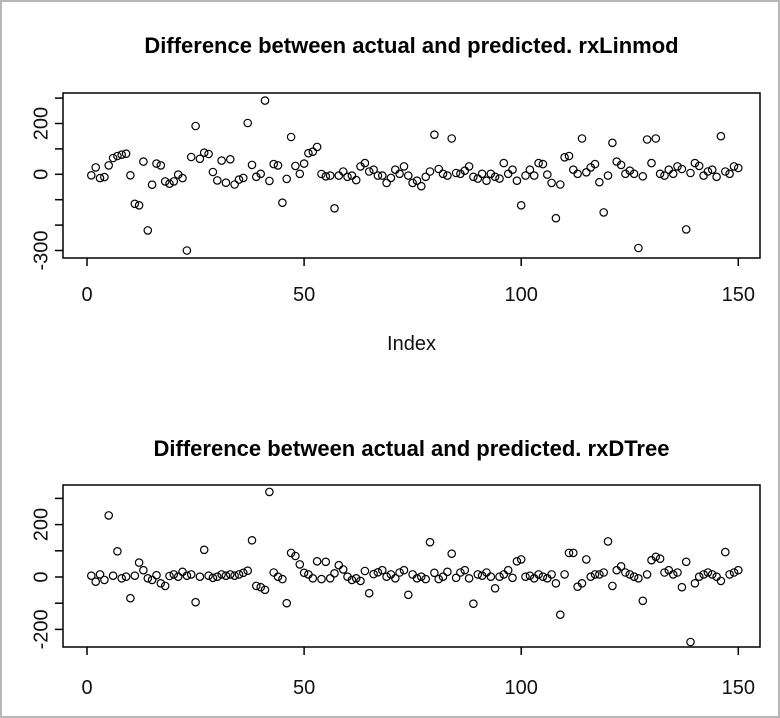 This screenshot has width=780, height=718. I want to click on x-axis: 0 50 100 150, so click(418, 673).